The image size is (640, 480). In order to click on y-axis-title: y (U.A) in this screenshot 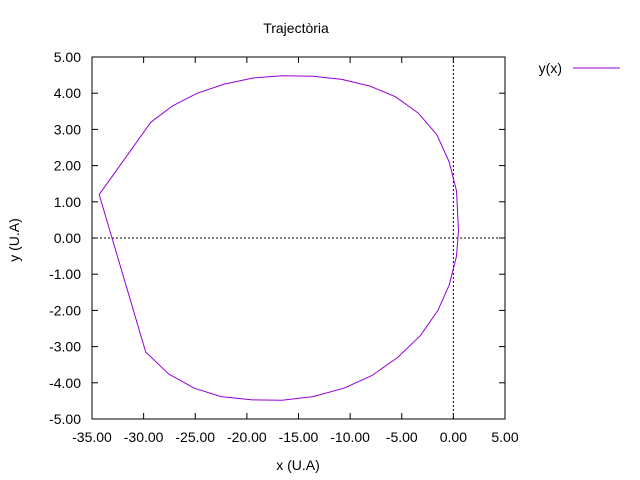, I will do `click(14, 240)`.